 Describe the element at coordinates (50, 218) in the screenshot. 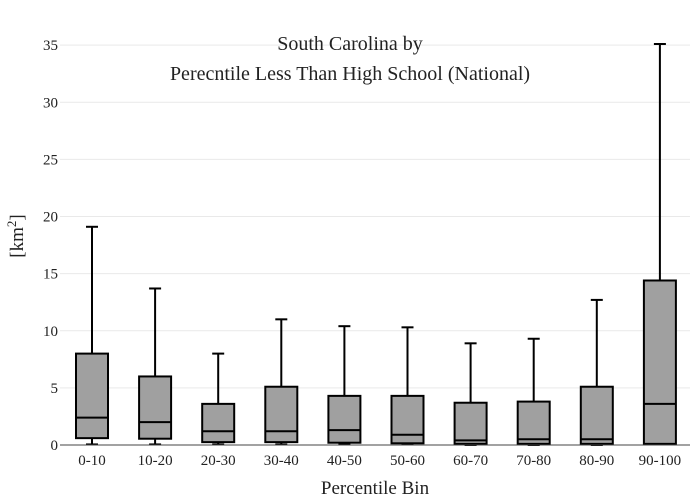

I see `y-tick-label: 20` at that location.